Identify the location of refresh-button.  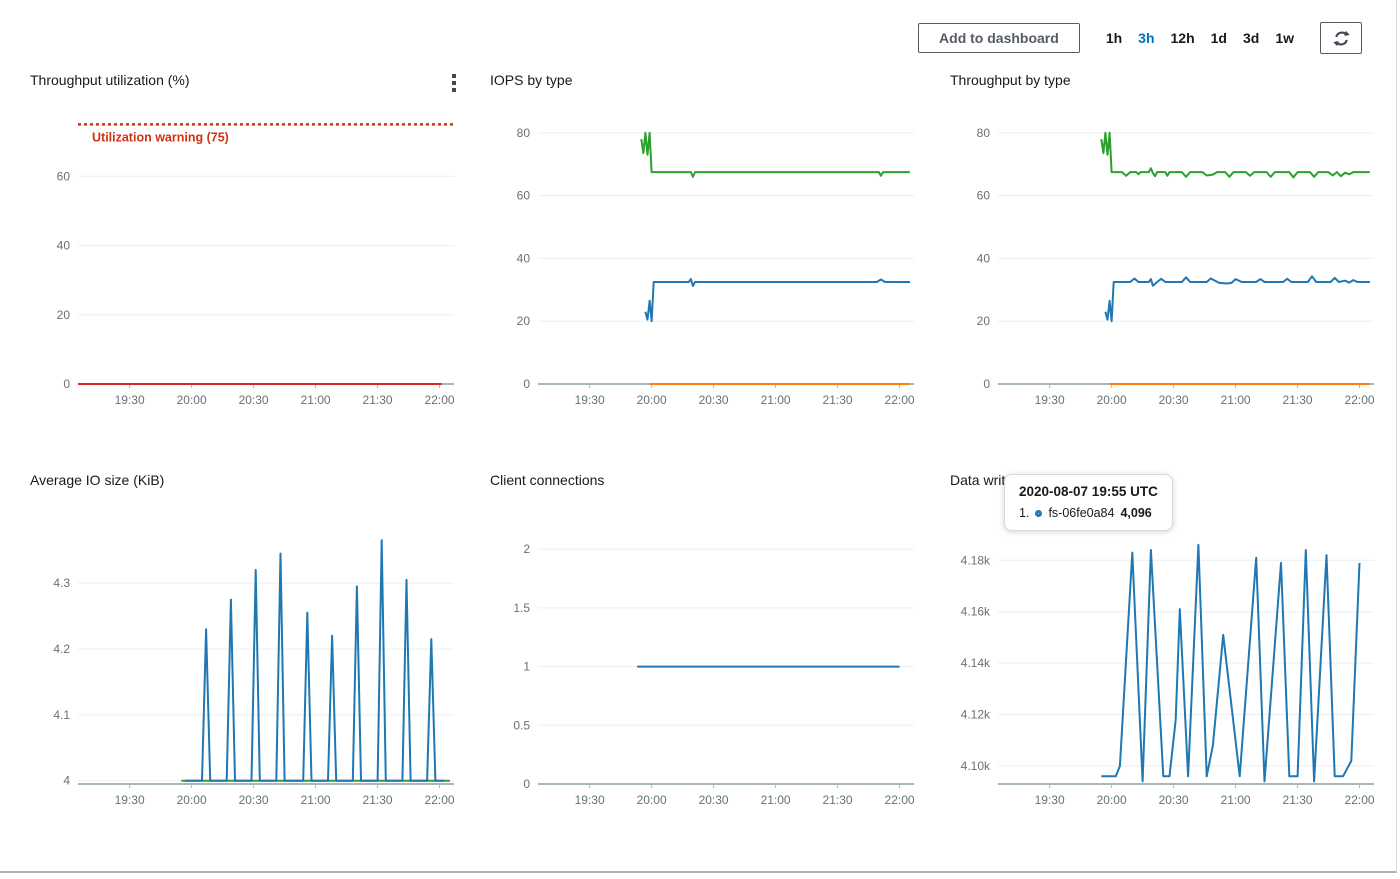
(1341, 38).